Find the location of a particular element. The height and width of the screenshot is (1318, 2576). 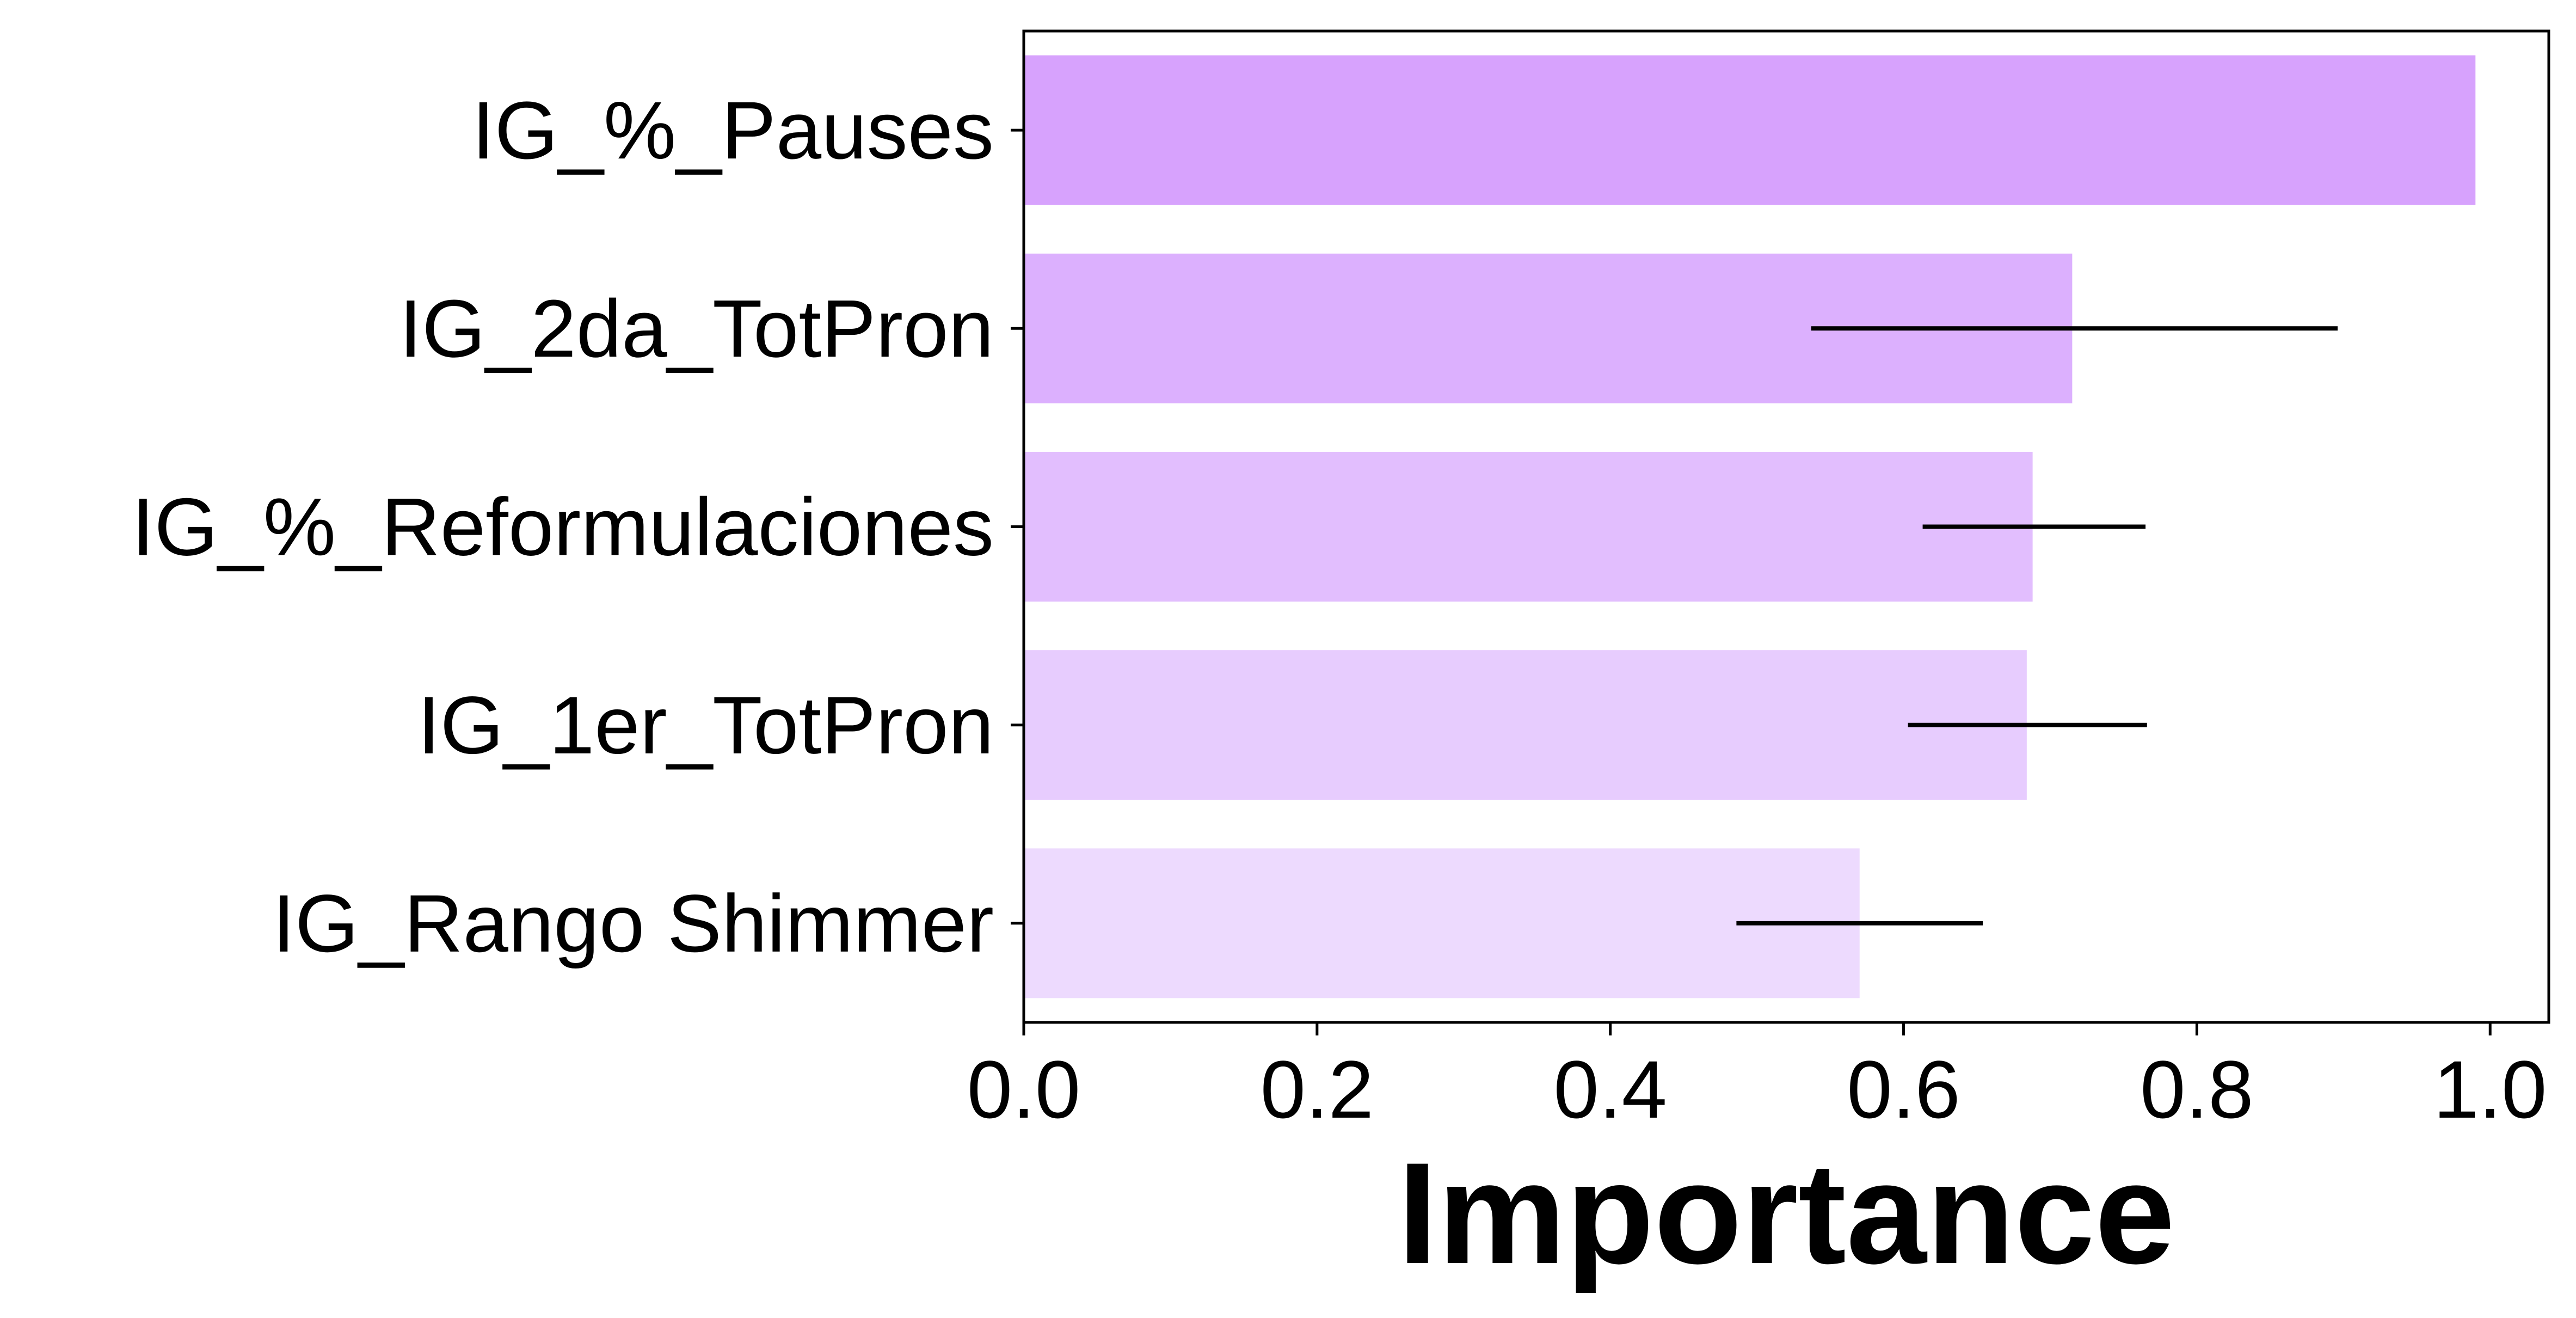

x-tick-label-6: 1.0 is located at coordinates (2490, 1089).